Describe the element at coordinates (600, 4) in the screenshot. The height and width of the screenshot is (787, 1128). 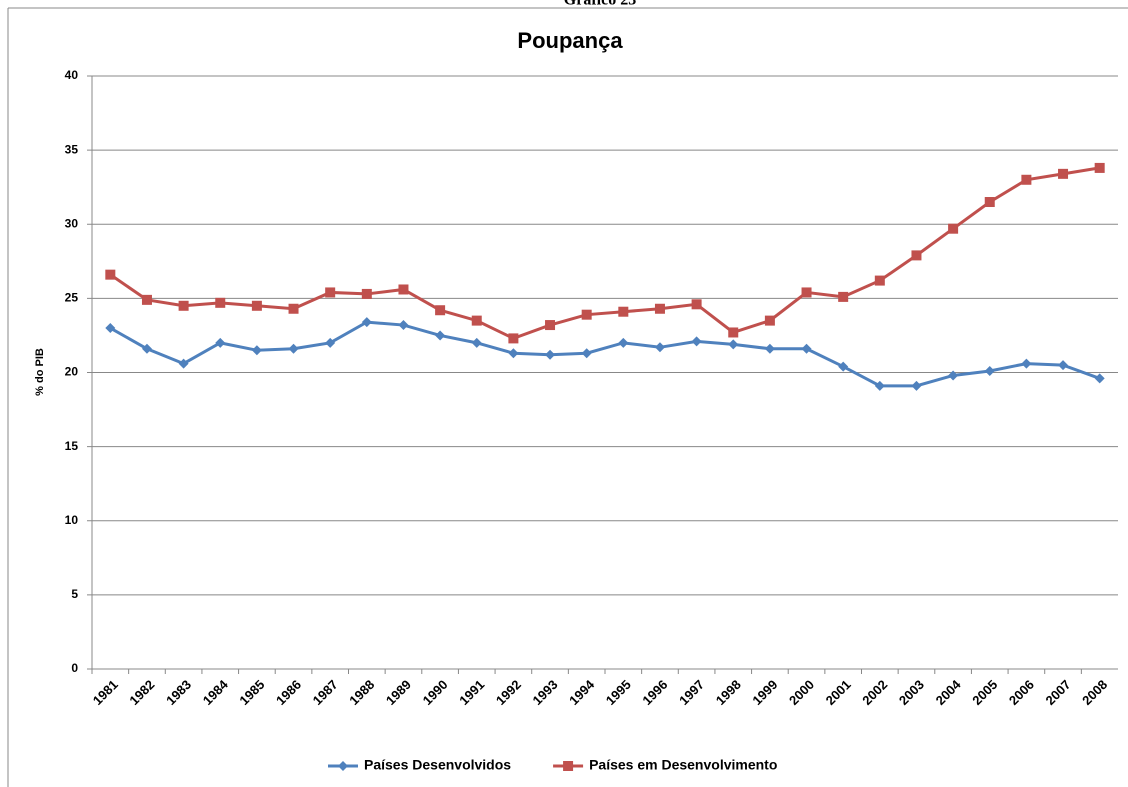
I see `page-header: Gráfico 23` at that location.